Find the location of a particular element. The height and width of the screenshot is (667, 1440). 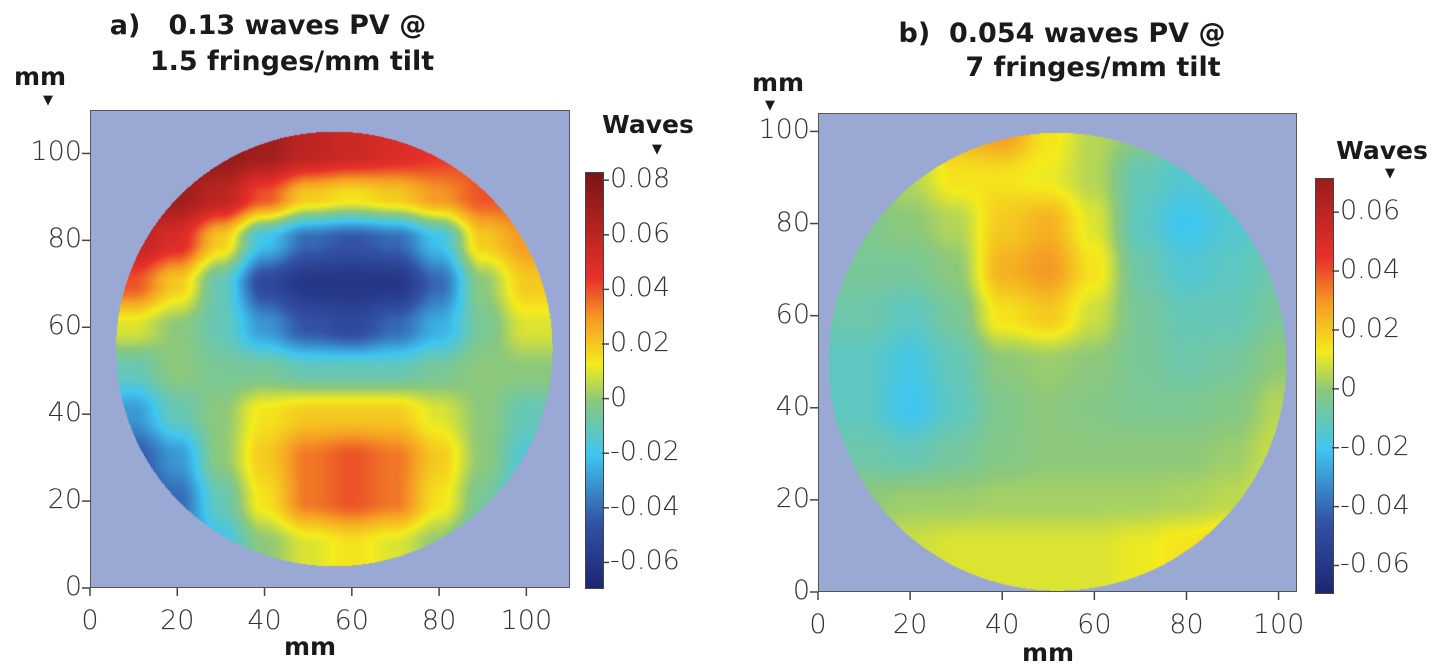

colorbar-tick-label: 0.08 is located at coordinates (640, 179).